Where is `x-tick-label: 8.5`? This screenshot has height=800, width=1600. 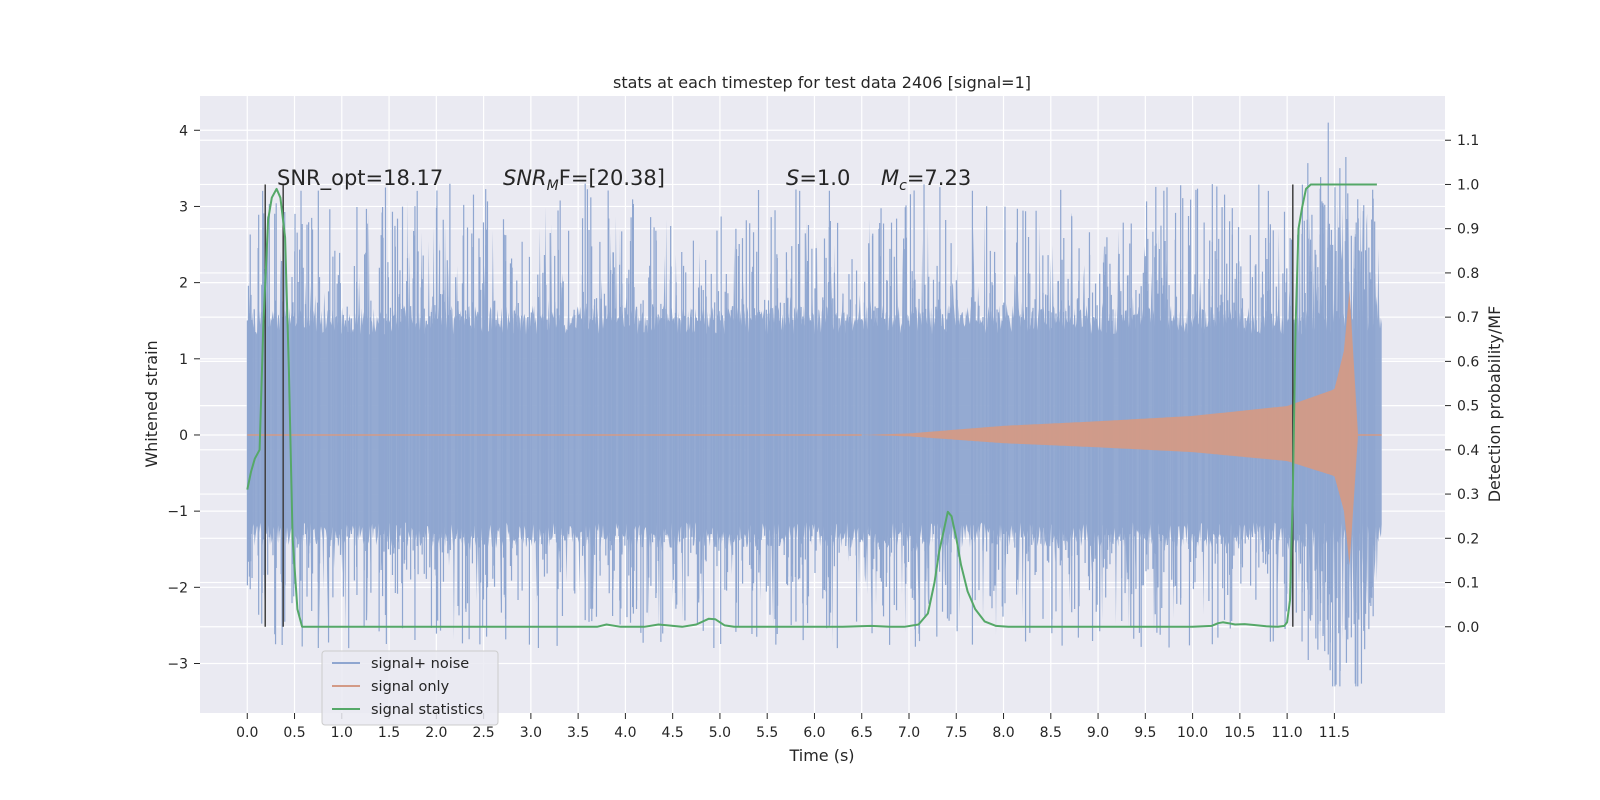 x-tick-label: 8.5 is located at coordinates (1051, 733).